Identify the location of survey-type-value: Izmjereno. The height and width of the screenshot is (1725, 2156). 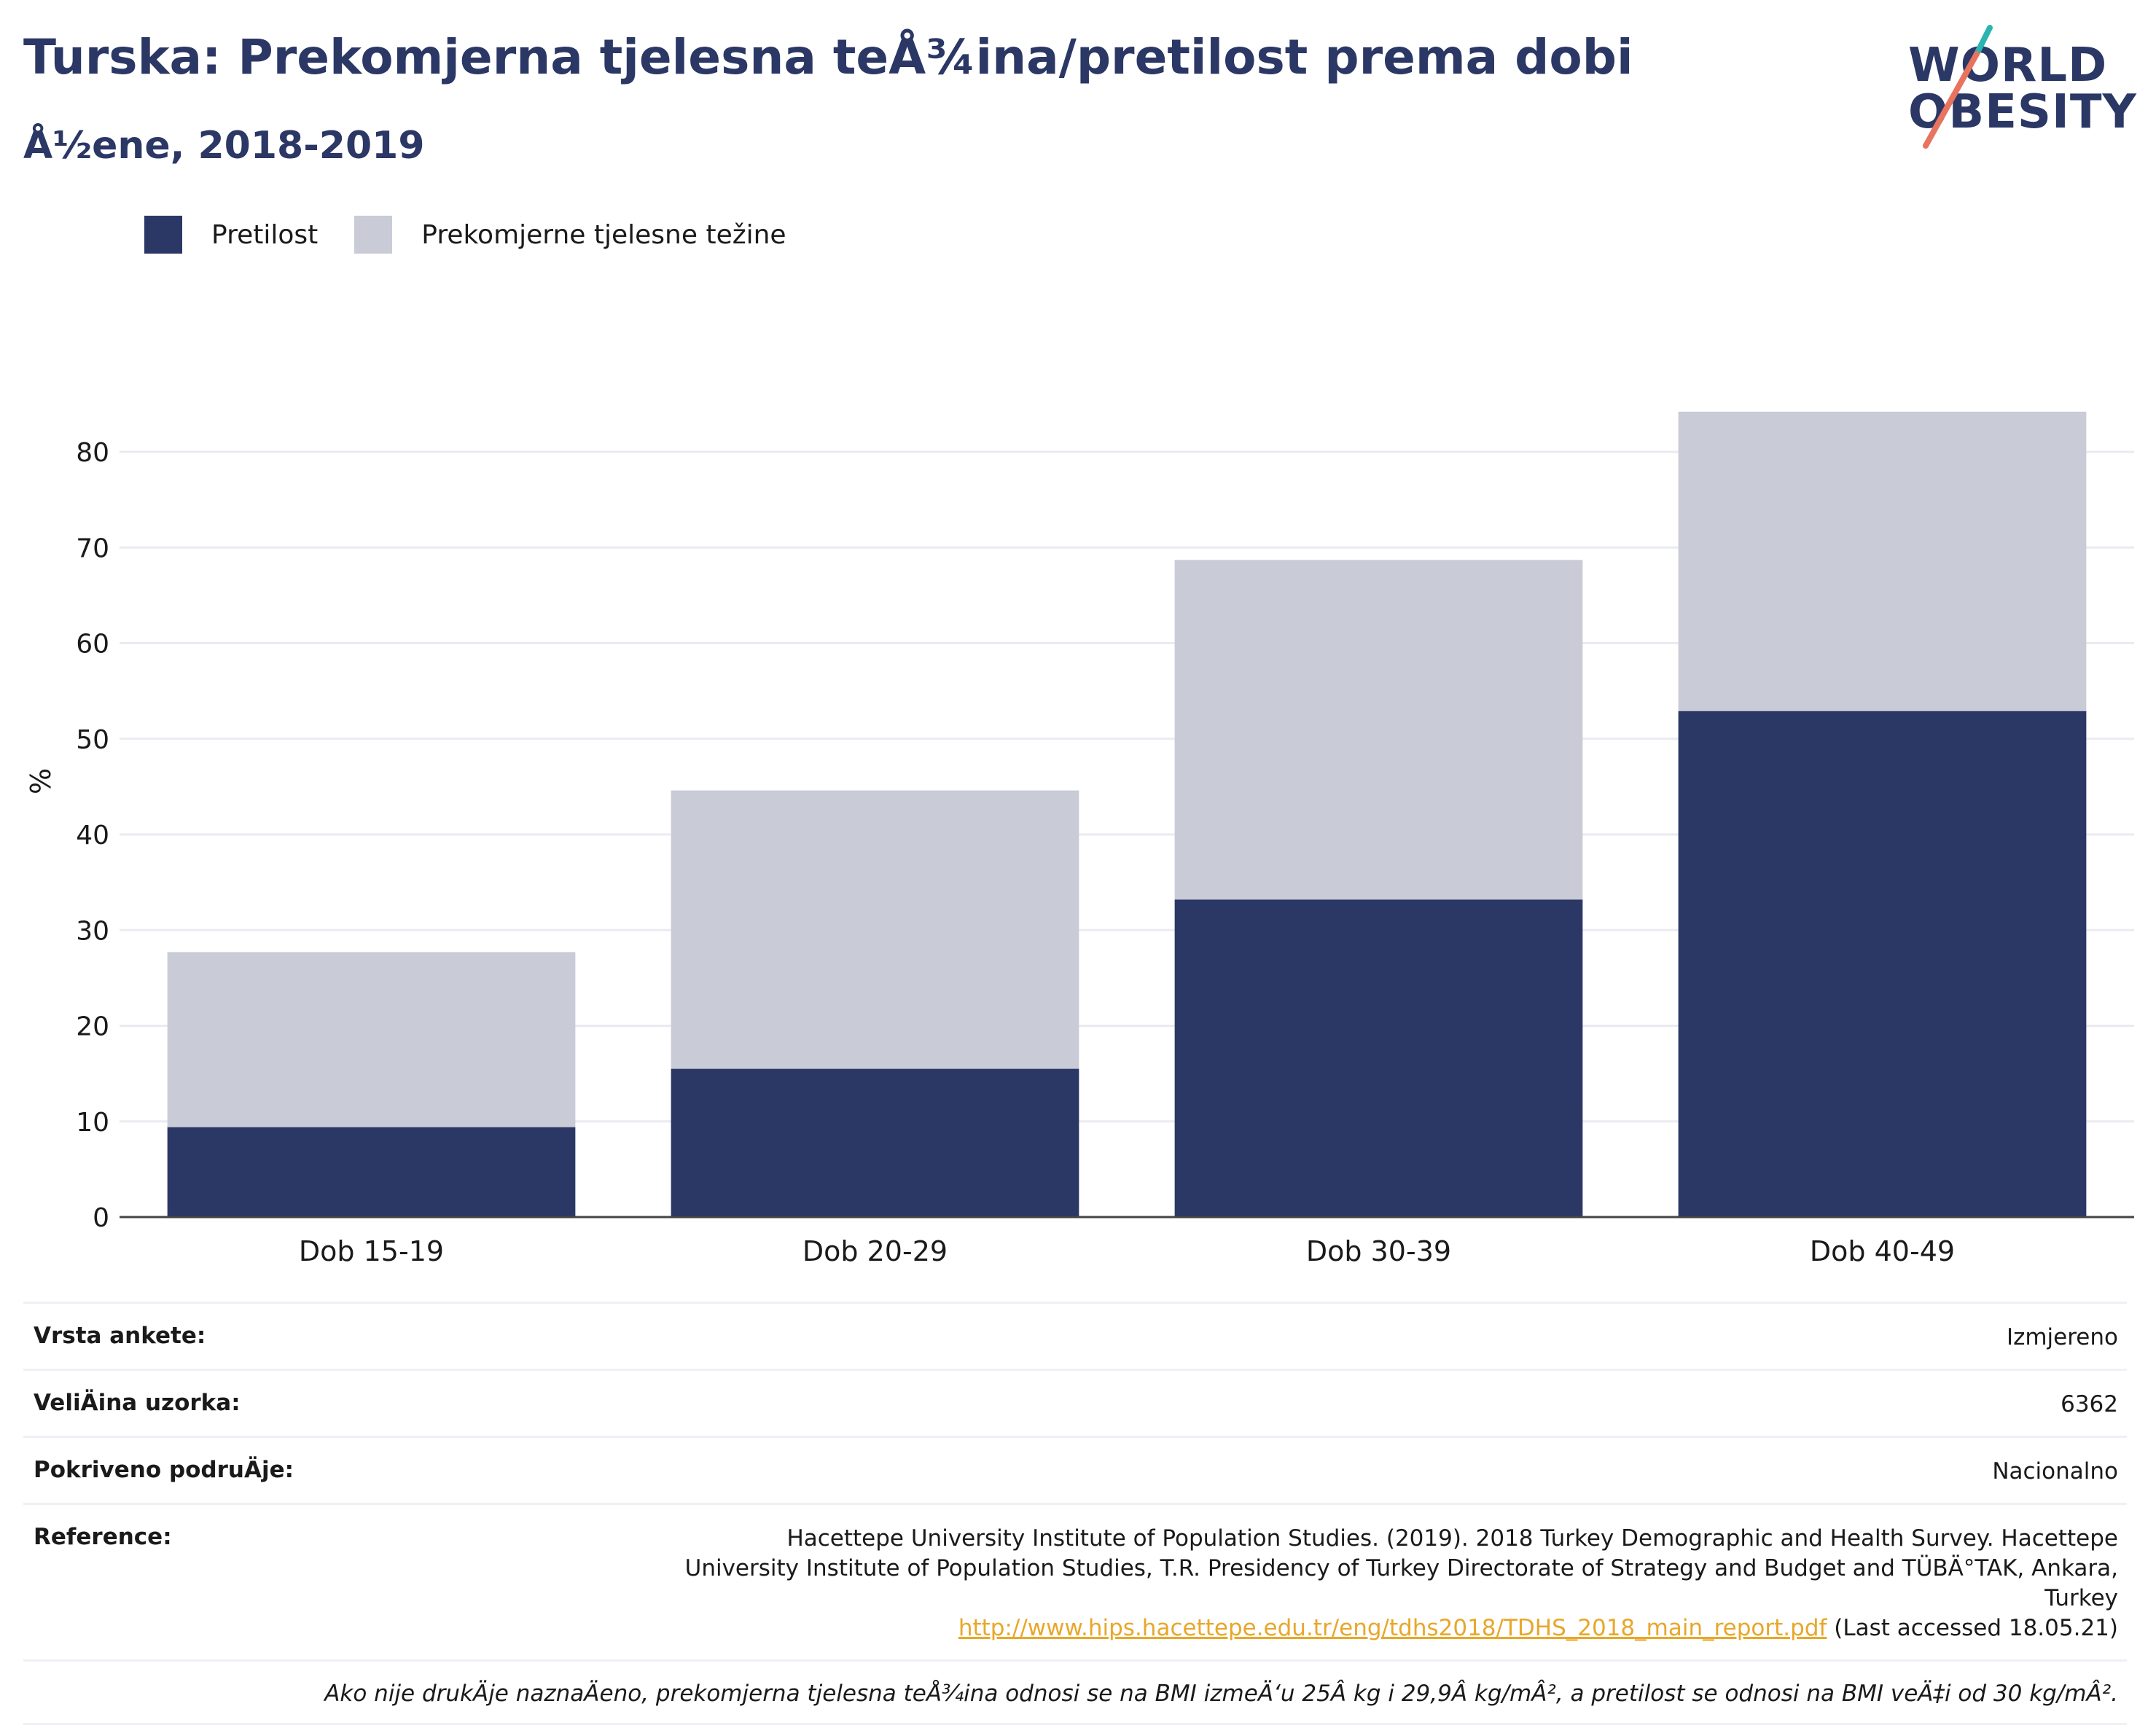
(2062, 1338).